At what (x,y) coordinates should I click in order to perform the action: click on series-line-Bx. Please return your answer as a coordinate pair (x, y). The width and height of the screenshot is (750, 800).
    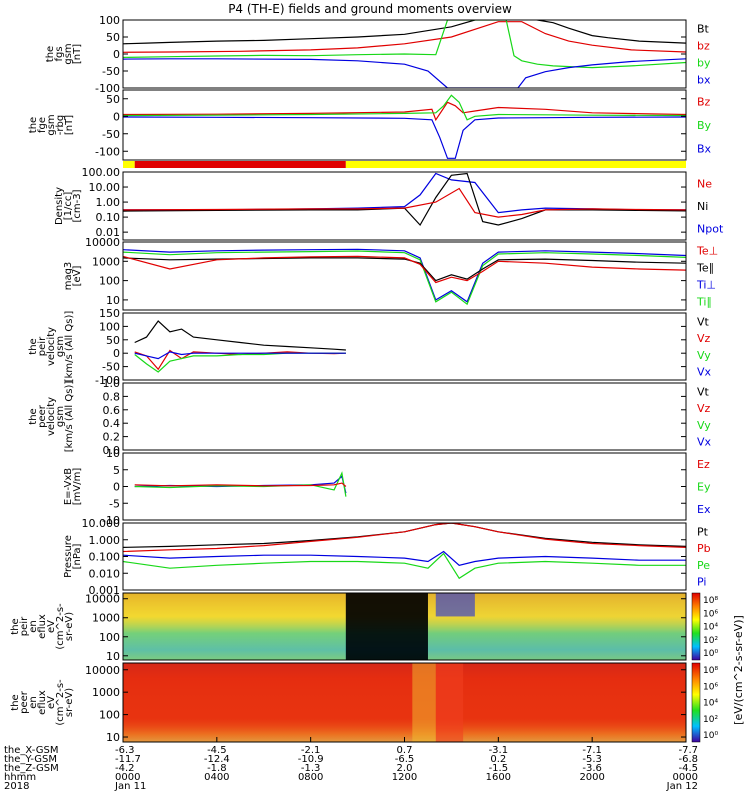
    Looking at the image, I should click on (404, 137).